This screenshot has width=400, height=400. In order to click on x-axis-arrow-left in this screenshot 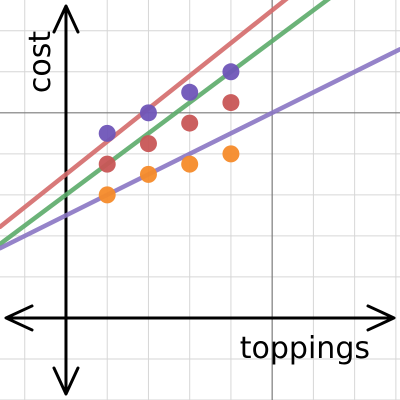, I will do `click(19, 318)`.